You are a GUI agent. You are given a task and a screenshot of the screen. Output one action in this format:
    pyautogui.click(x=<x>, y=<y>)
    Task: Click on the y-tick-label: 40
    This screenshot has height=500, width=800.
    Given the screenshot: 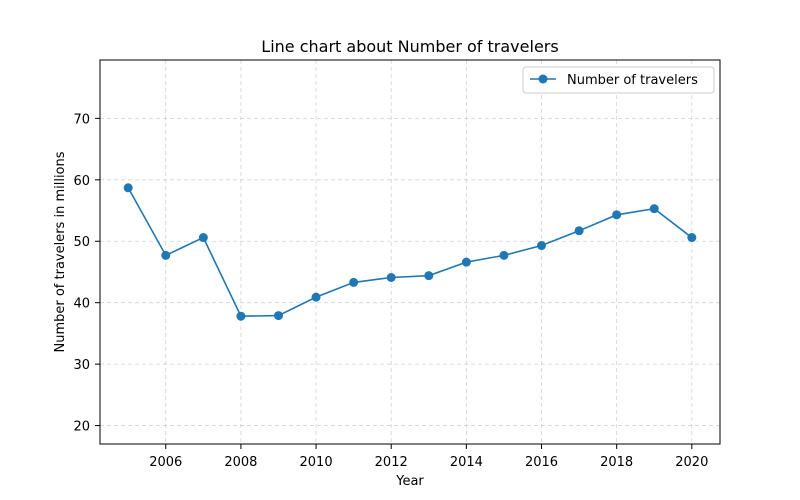 What is the action you would take?
    pyautogui.click(x=81, y=304)
    